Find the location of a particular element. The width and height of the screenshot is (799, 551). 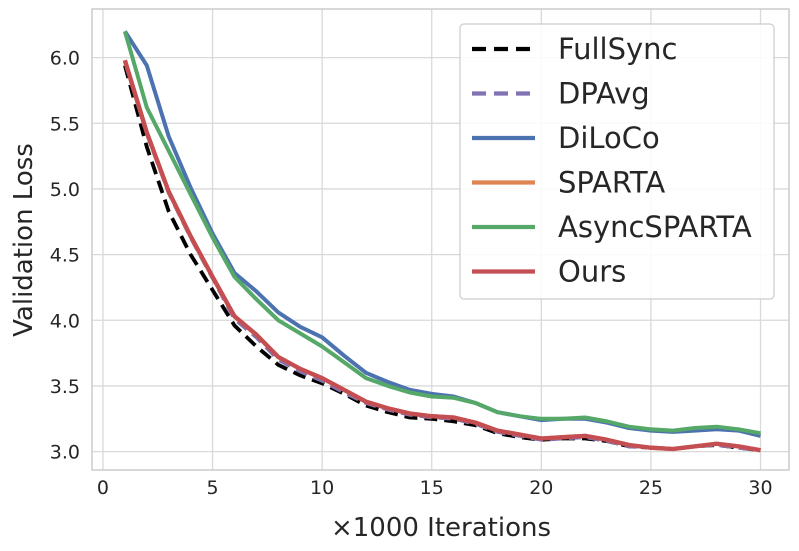

y-axis-label: Validation Loss is located at coordinates (24, 240).